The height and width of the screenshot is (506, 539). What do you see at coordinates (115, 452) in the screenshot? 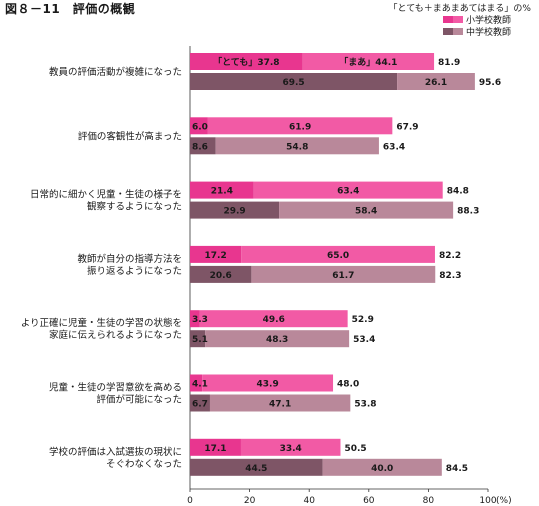
I see `category-label: 学校の評価は入試選抜の現状に` at bounding box center [115, 452].